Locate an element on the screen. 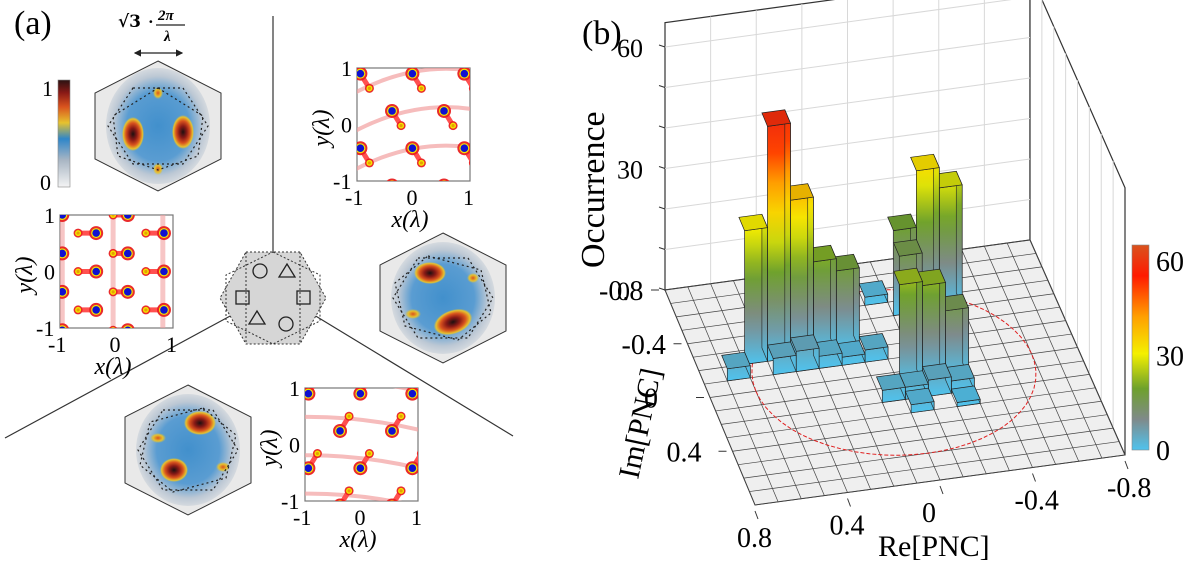 This screenshot has height=571, width=1190. y-axis-label: y(λ) is located at coordinates (270, 448).